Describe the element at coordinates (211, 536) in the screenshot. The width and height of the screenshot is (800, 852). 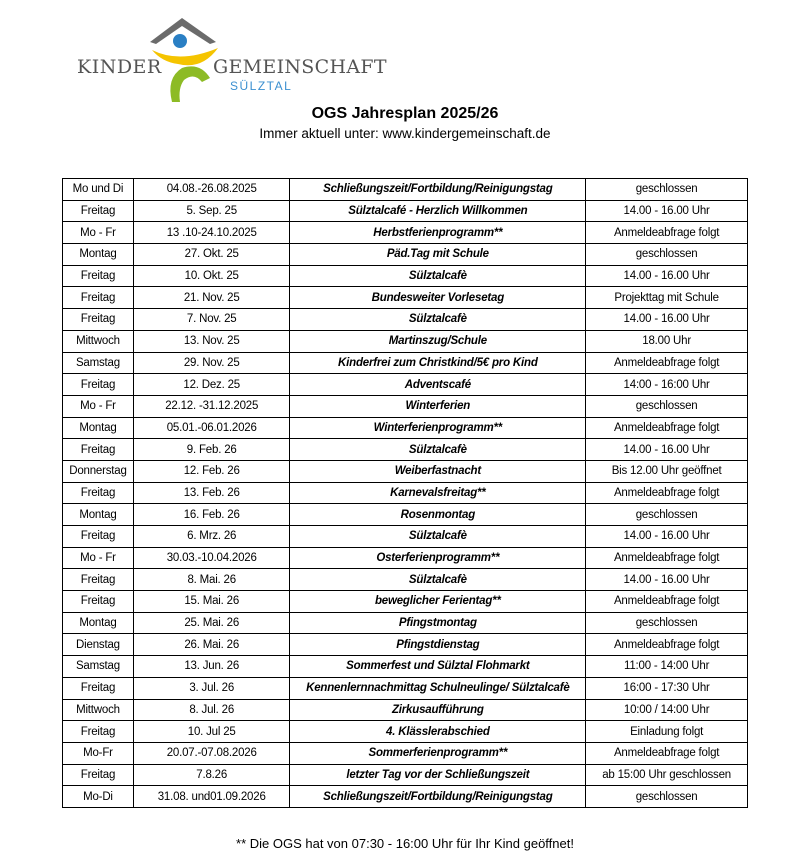
I see `cell-date: 6. Mrz. 26` at that location.